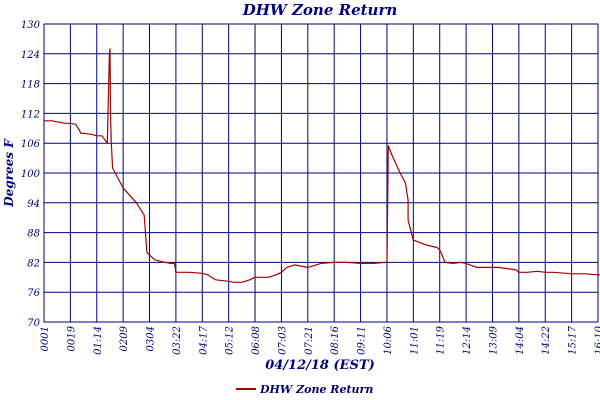 This screenshot has height=400, width=600. Describe the element at coordinates (71, 338) in the screenshot. I see `x-tick-label: 0019` at that location.